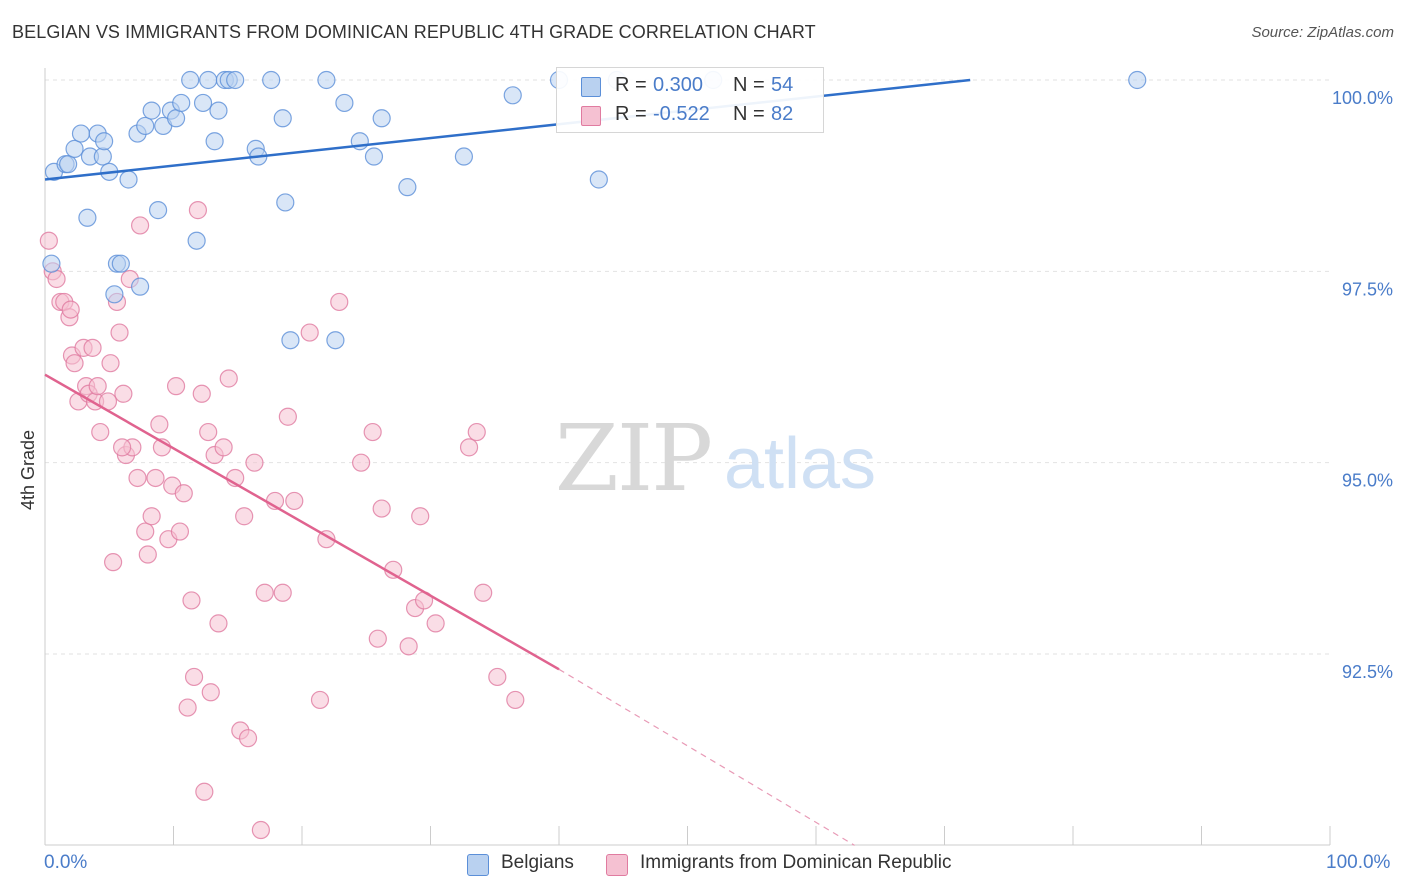 This screenshot has height=892, width=1406. Describe the element at coordinates (537, 862) in the screenshot. I see `legend-label-belgians: Belgians` at that location.